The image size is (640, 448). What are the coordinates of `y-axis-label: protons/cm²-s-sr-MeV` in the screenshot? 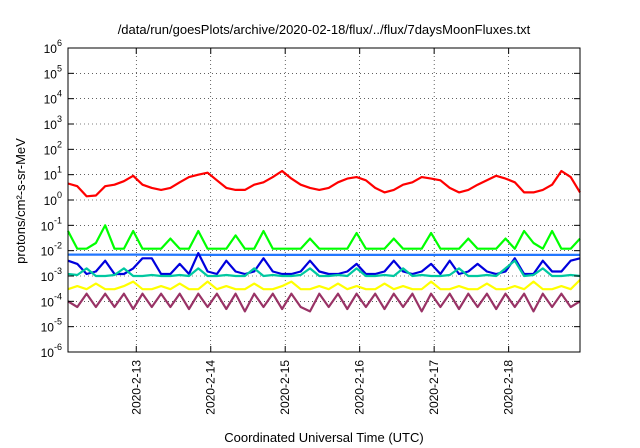 It's located at (20, 201).